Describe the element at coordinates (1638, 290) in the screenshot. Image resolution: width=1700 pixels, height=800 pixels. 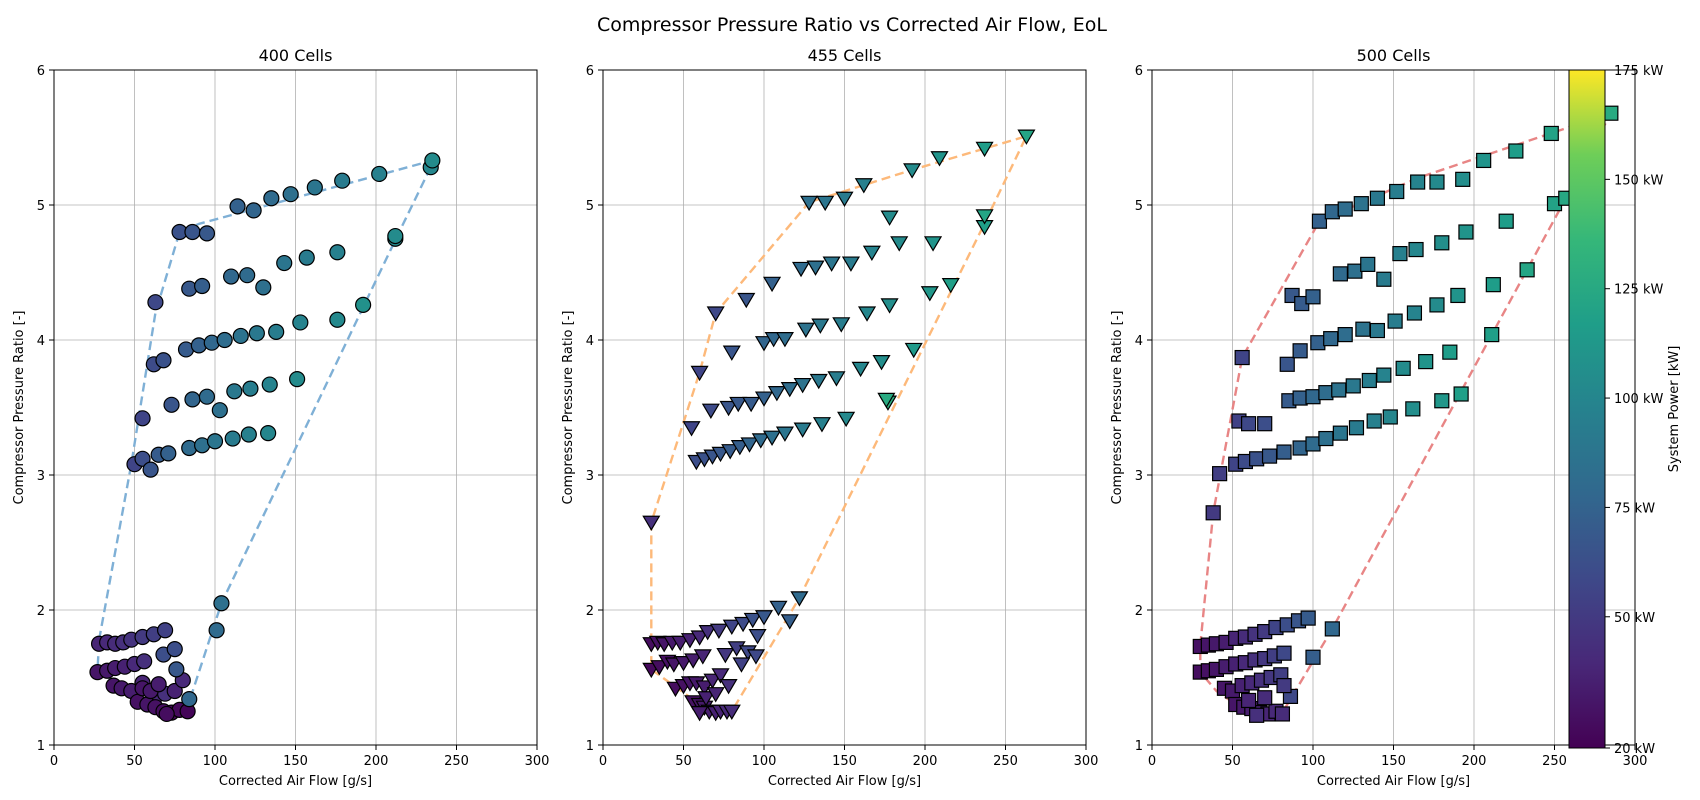
I see `colorbar-tick-label: 125 kW` at that location.